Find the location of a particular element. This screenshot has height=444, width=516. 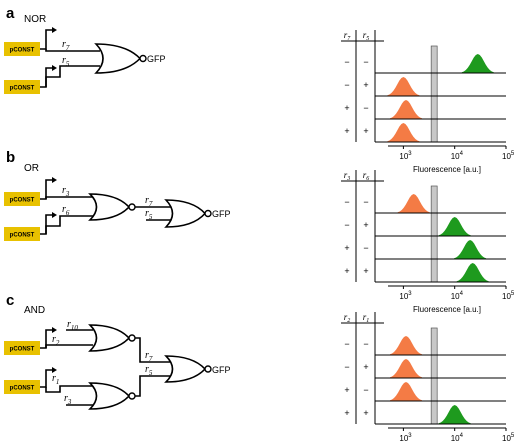

column-header: r7 is located at coordinates (348, 36).